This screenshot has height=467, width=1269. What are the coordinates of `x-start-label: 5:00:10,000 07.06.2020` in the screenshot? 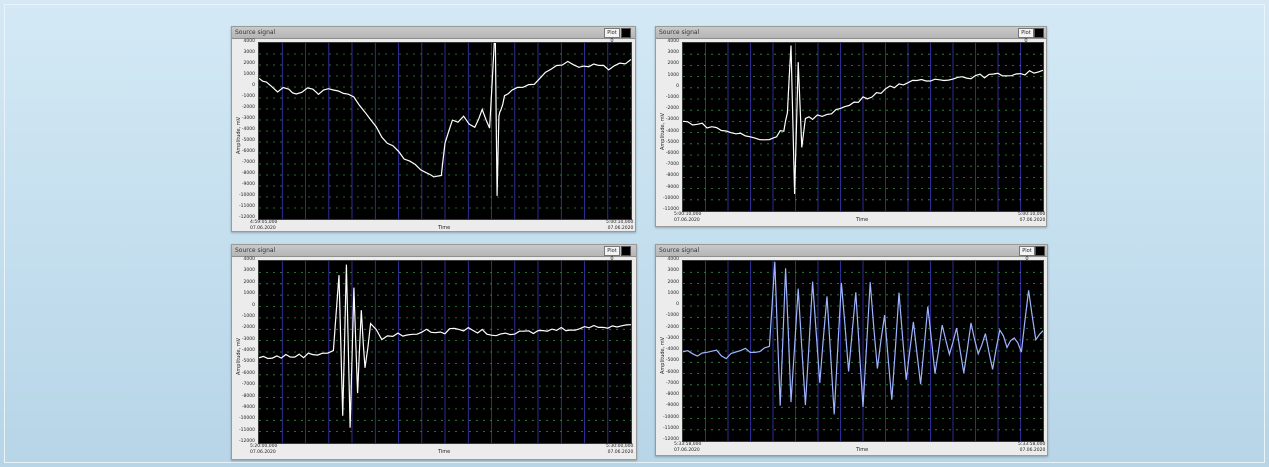 It's located at (688, 217).